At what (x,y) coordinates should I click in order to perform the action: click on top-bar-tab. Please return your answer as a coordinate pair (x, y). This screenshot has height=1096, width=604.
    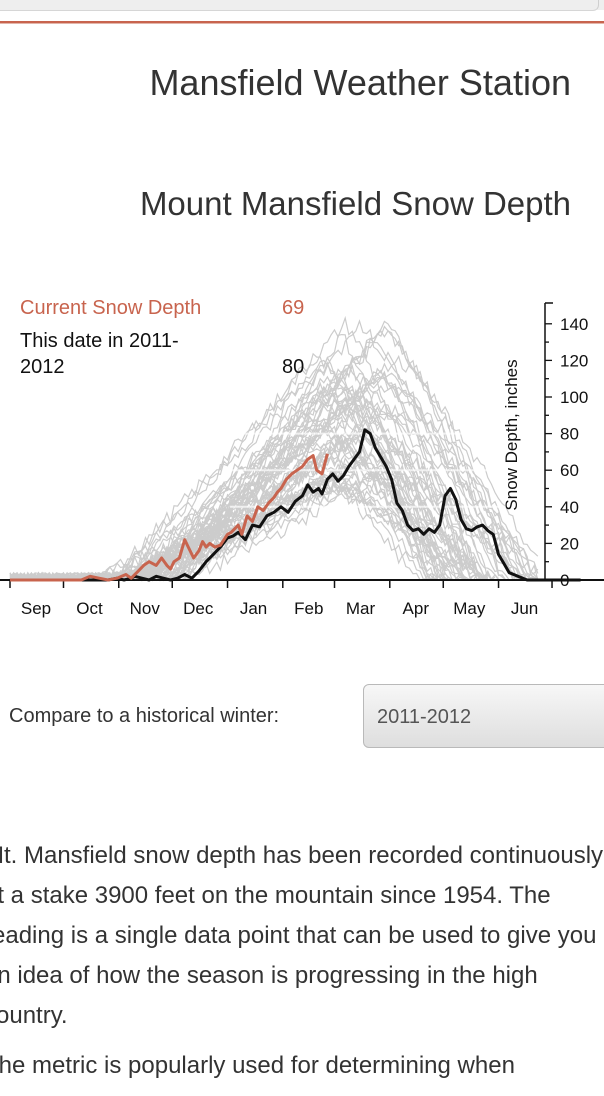
    Looking at the image, I should click on (299, 5).